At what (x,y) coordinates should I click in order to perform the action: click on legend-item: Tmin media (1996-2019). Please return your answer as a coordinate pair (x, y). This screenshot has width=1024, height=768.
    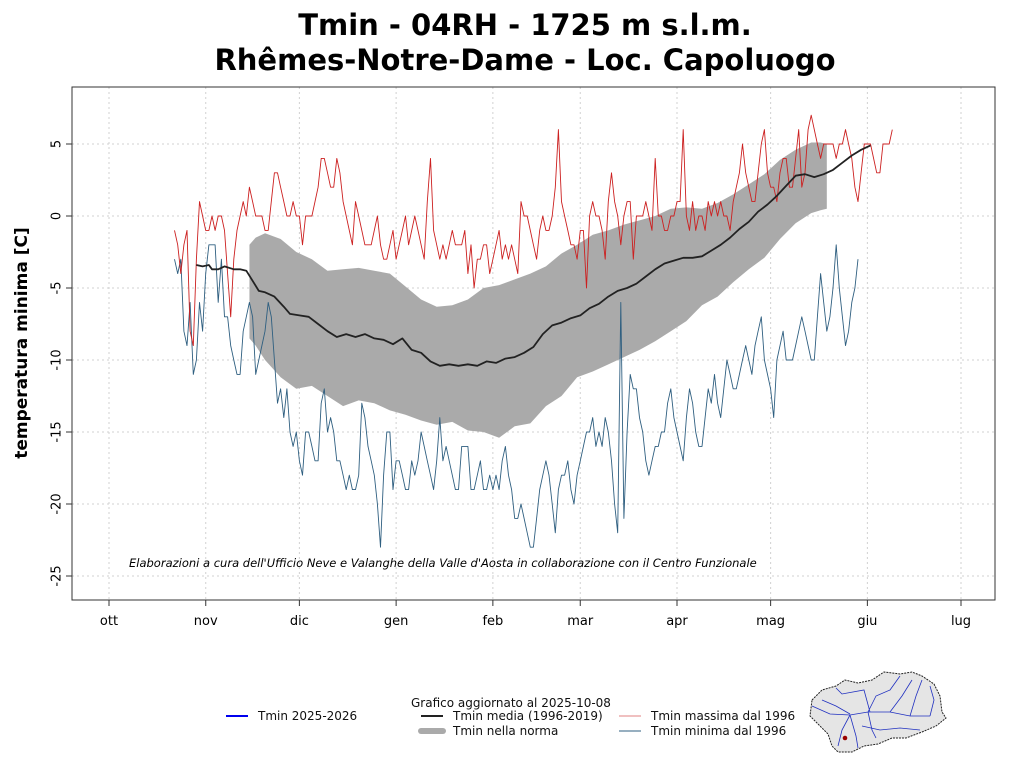
    Looking at the image, I should click on (512, 716).